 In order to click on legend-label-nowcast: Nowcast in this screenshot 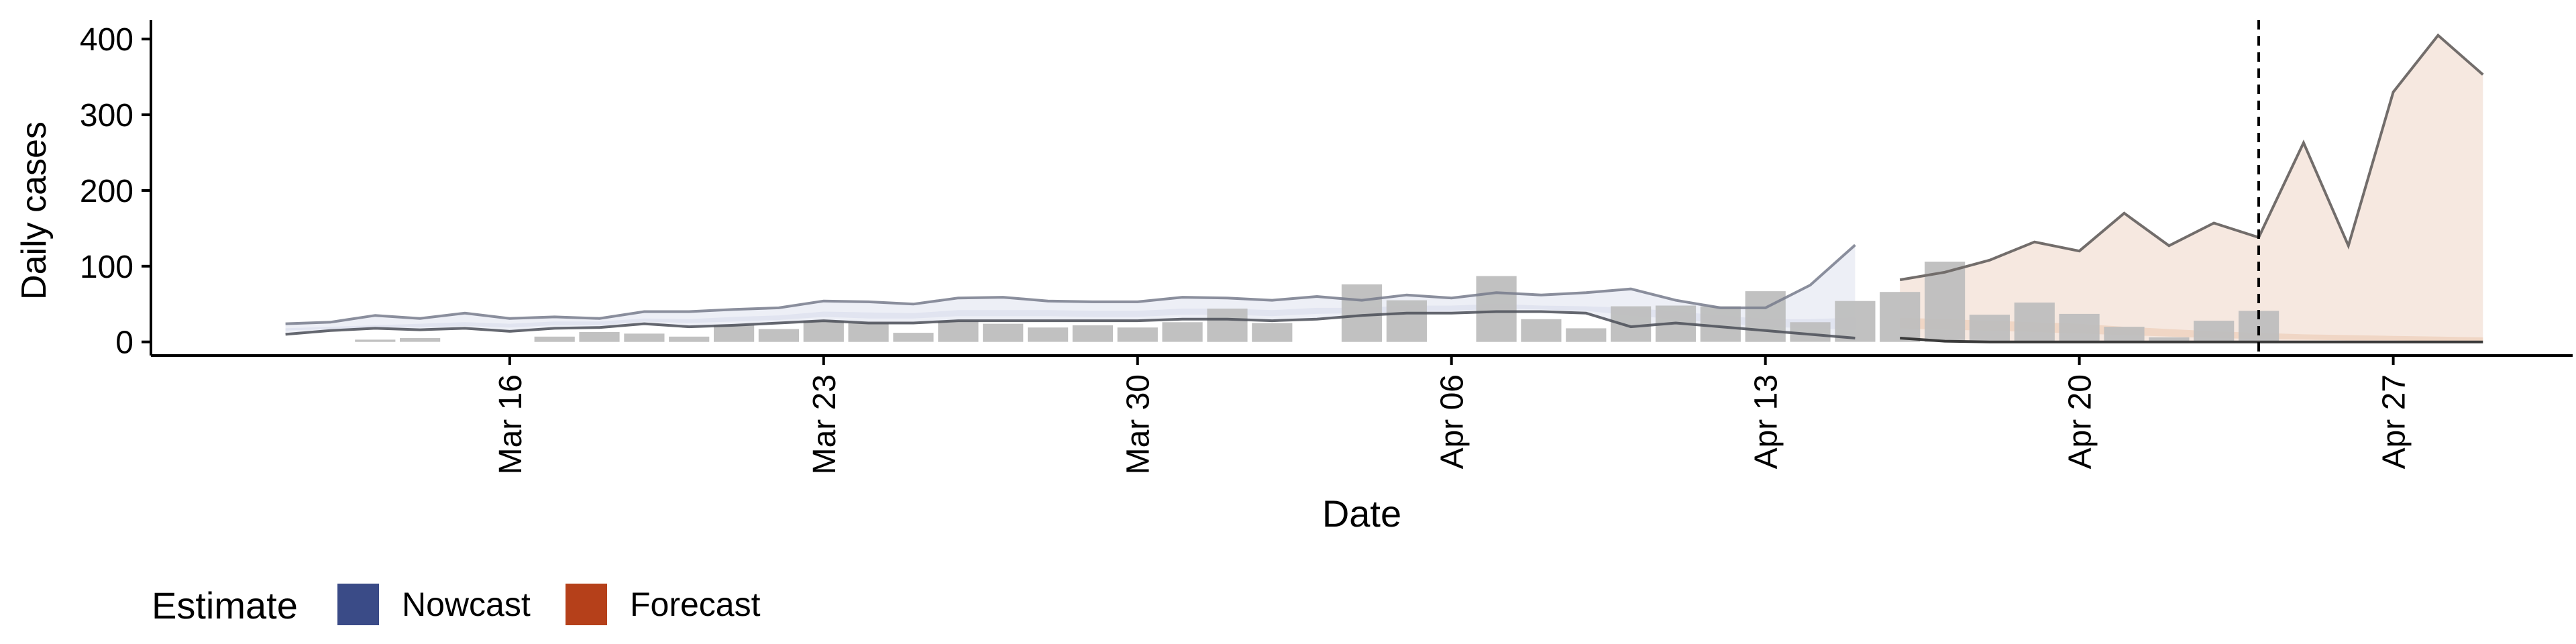, I will do `click(466, 604)`.